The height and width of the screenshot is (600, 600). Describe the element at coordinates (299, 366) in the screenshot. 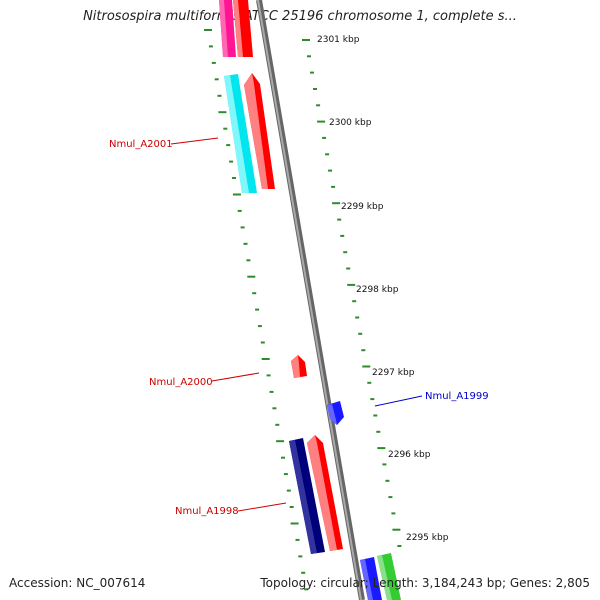

I see `feature-red-2000` at that location.